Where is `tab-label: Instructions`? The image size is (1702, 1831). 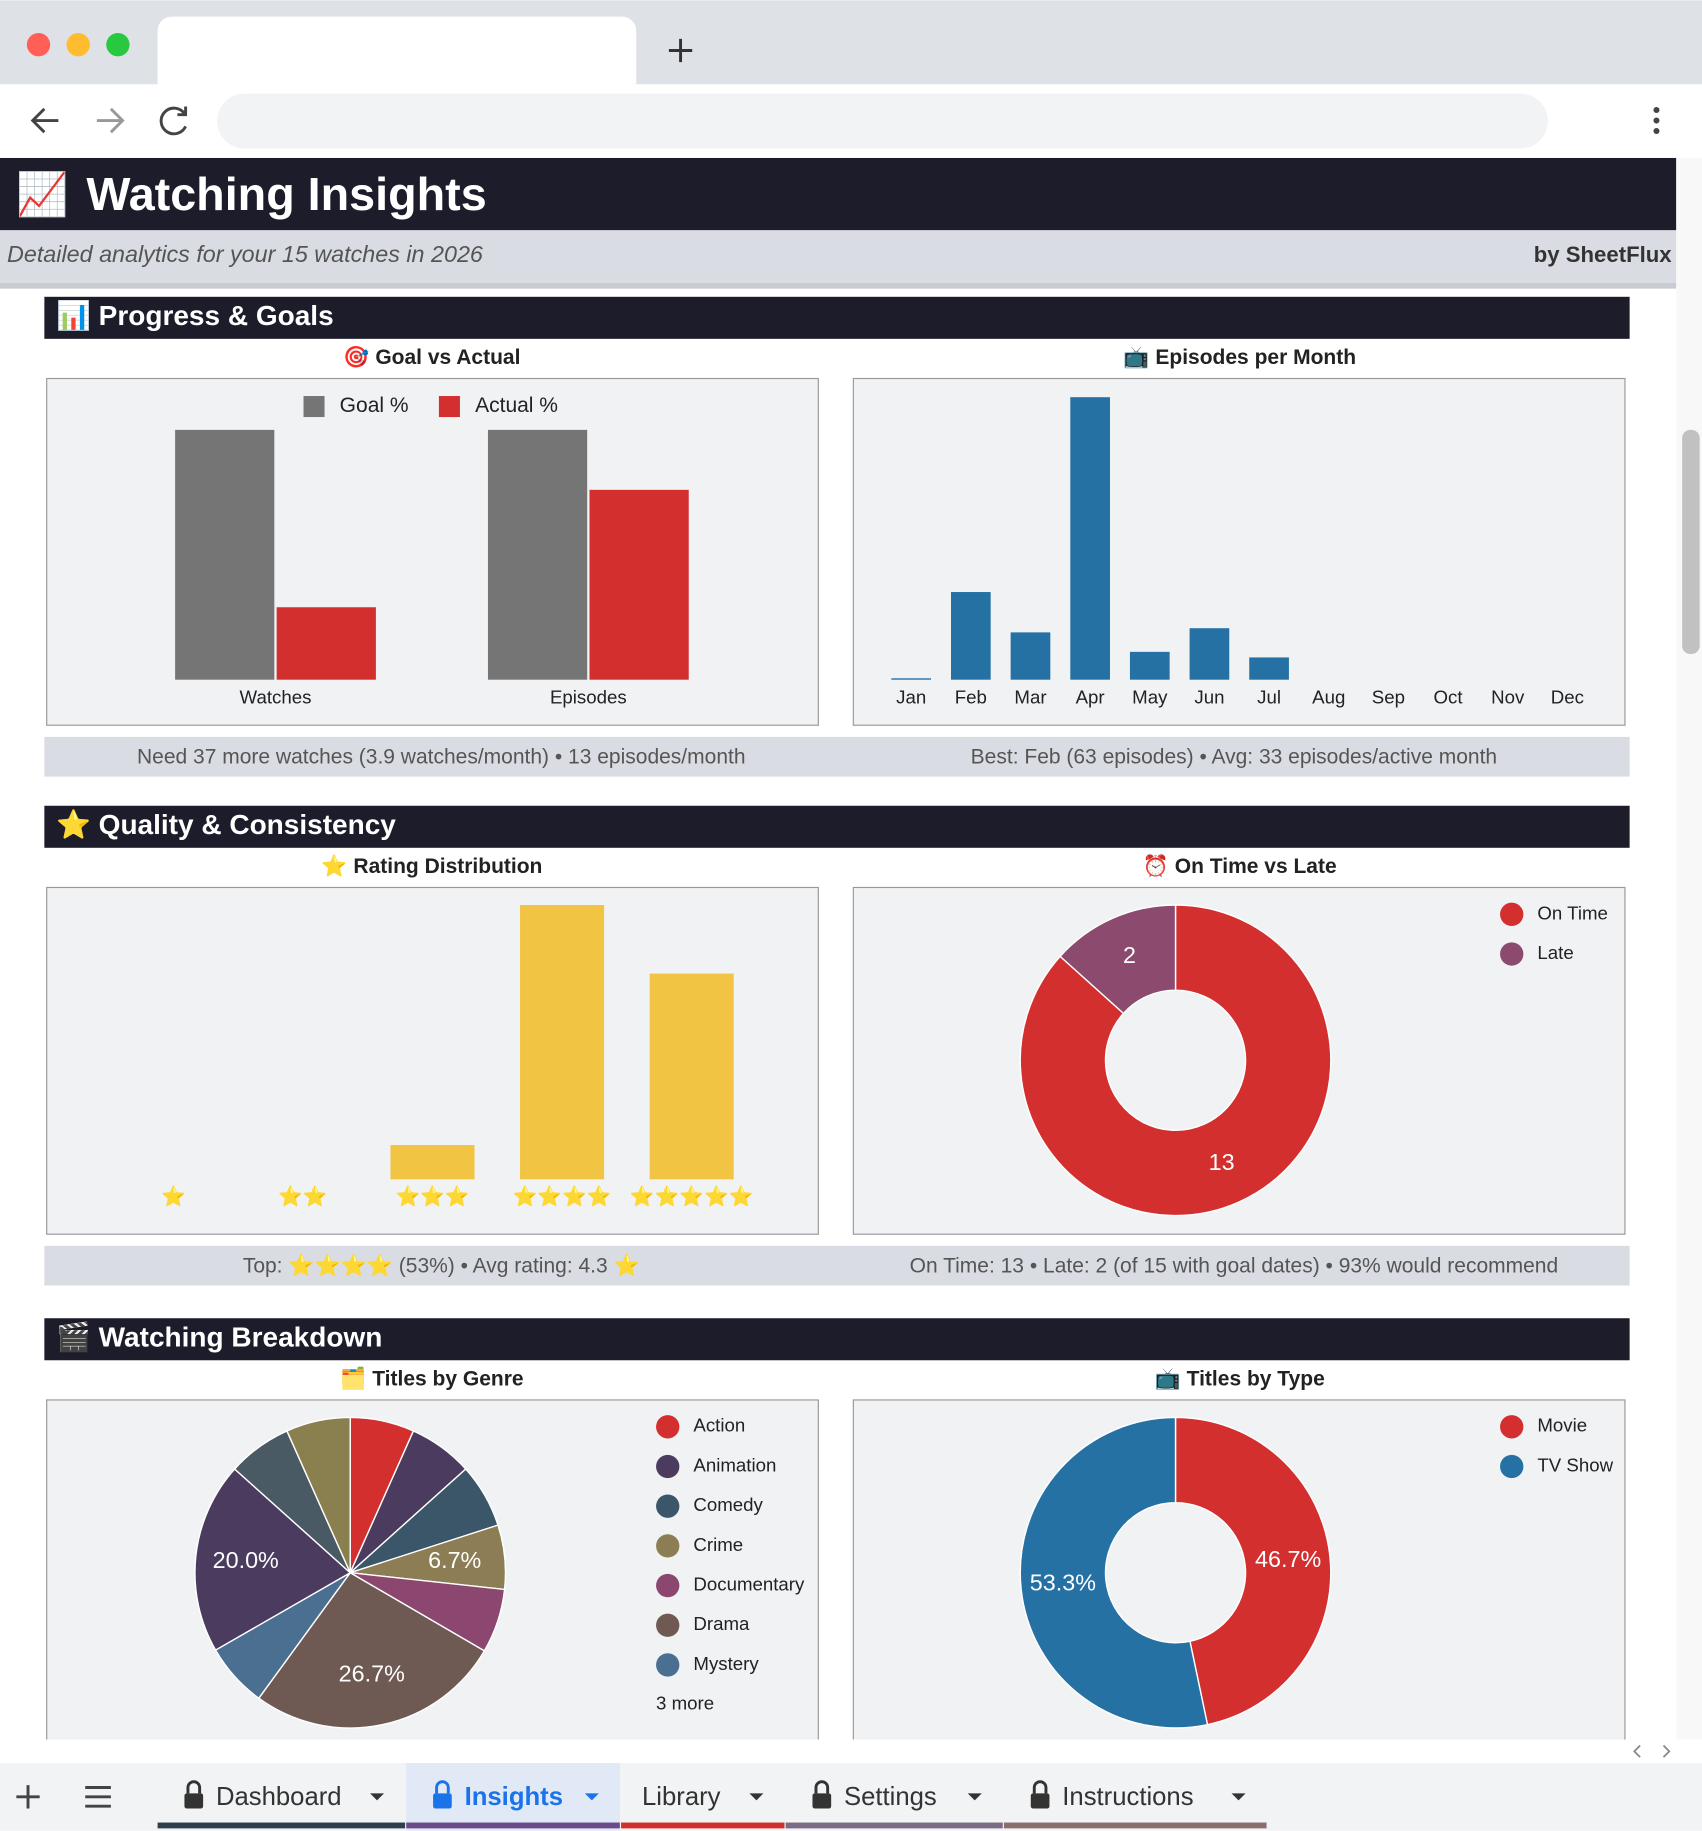
tab-label: Instructions is located at coordinates (1127, 1797).